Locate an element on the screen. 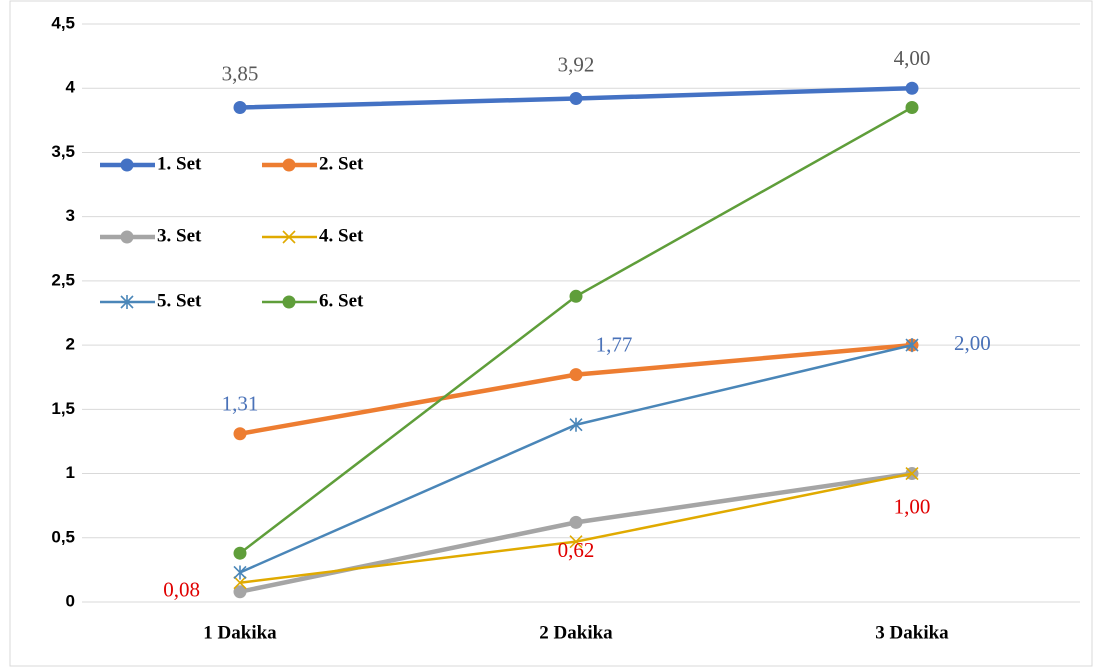 The width and height of the screenshot is (1094, 668). y-tick-label: 2,5 is located at coordinates (63, 279).